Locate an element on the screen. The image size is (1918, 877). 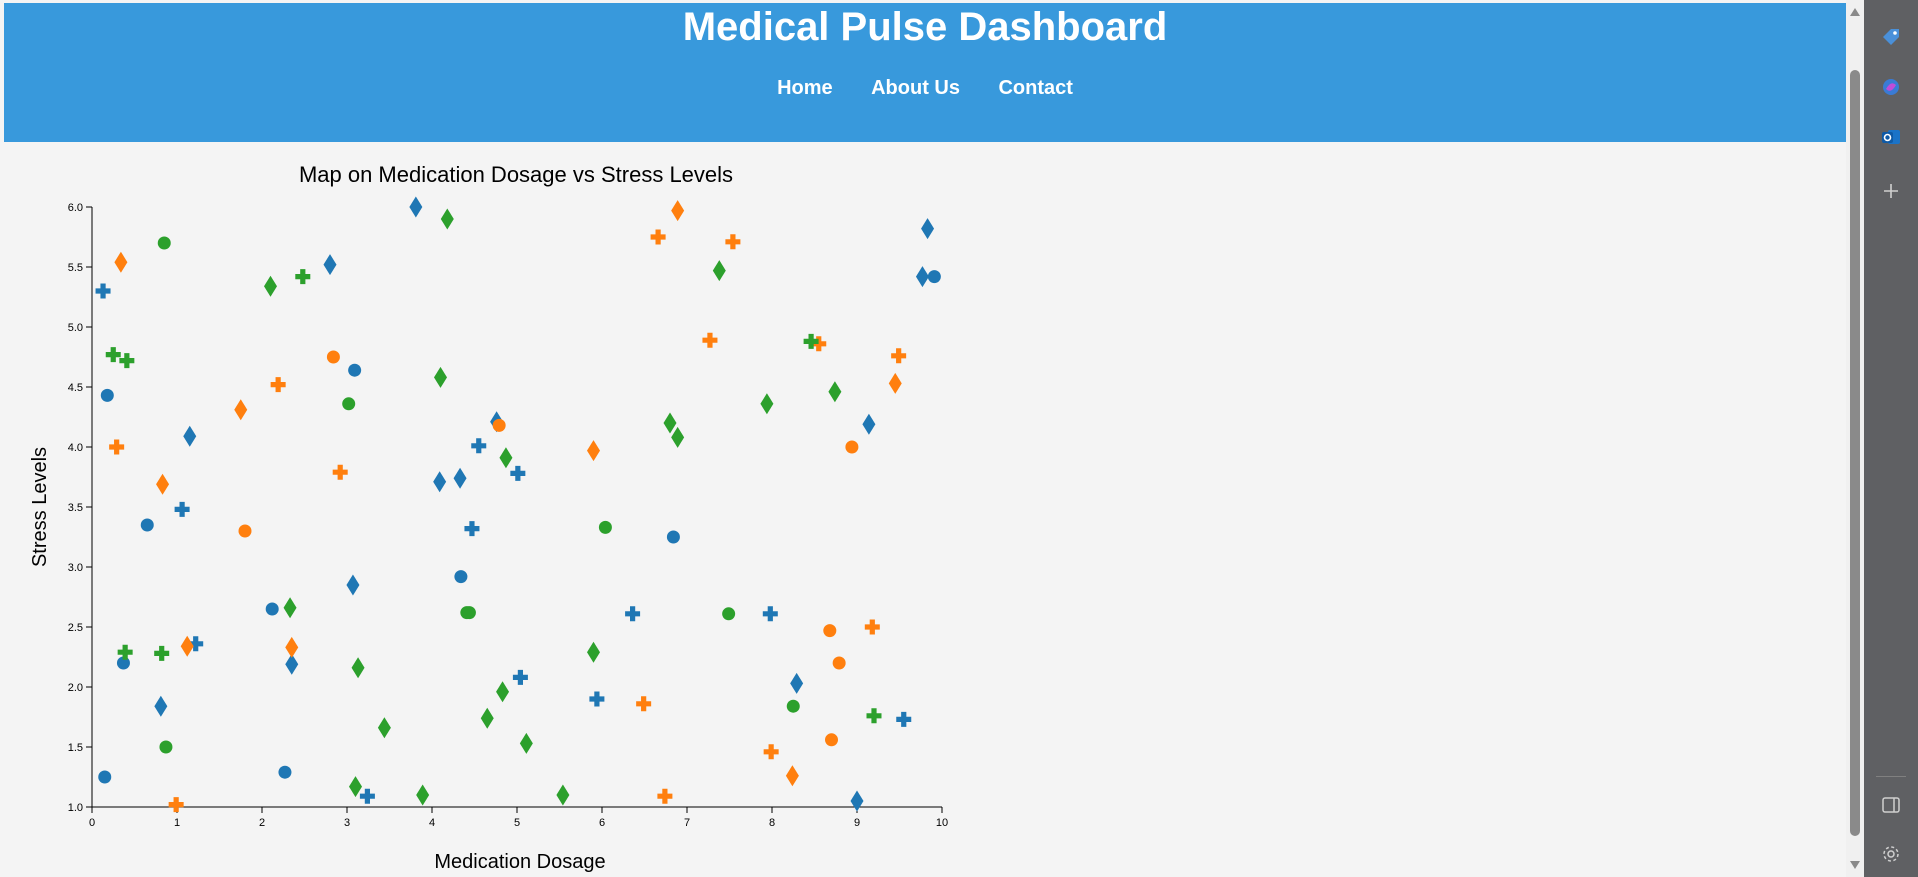
scrollbar-thumb is located at coordinates (1855, 453).